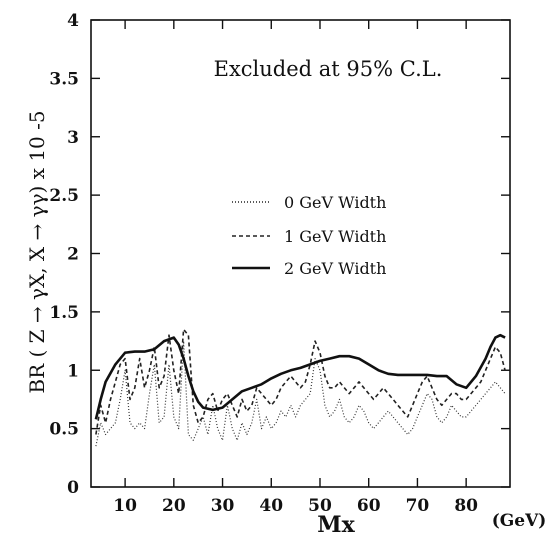 This screenshot has width=556, height=545. What do you see at coordinates (335, 202) in the screenshot?
I see `legend-label-0gev: 0 GeV Width` at bounding box center [335, 202].